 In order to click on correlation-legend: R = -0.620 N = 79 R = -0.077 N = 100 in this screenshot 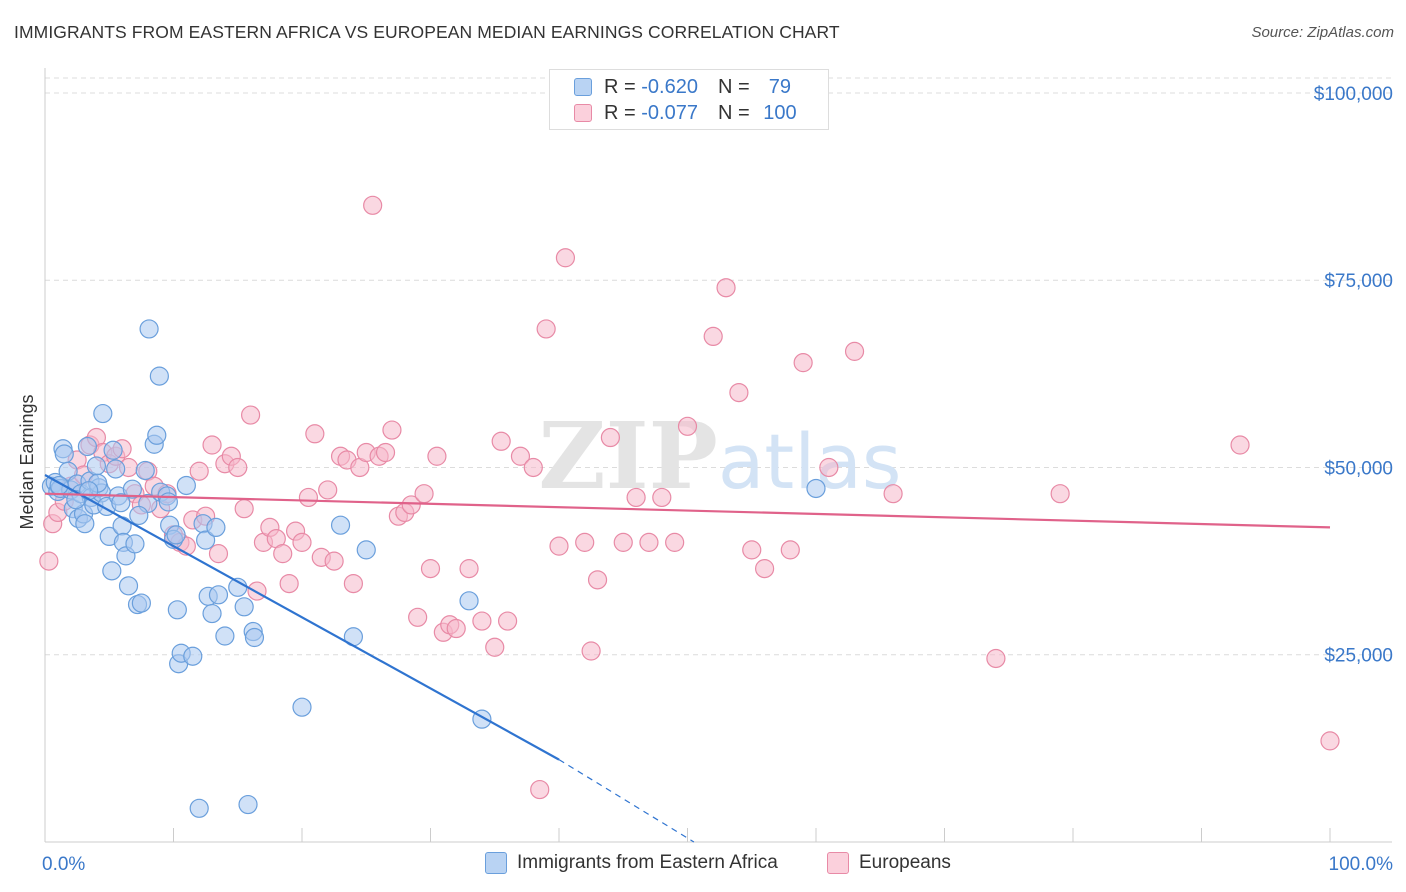, I will do `click(689, 99)`.